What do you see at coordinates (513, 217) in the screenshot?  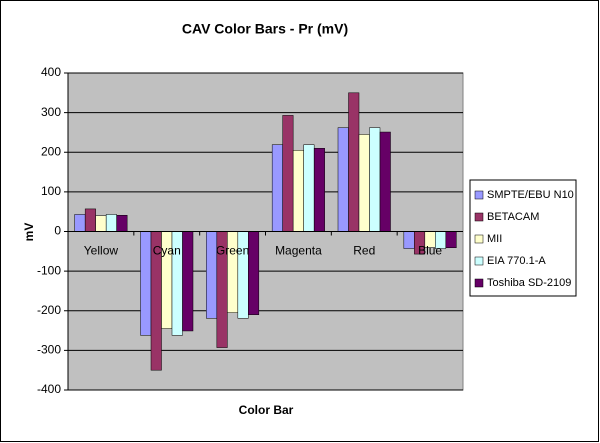 I see `legend-label: BETACAM` at bounding box center [513, 217].